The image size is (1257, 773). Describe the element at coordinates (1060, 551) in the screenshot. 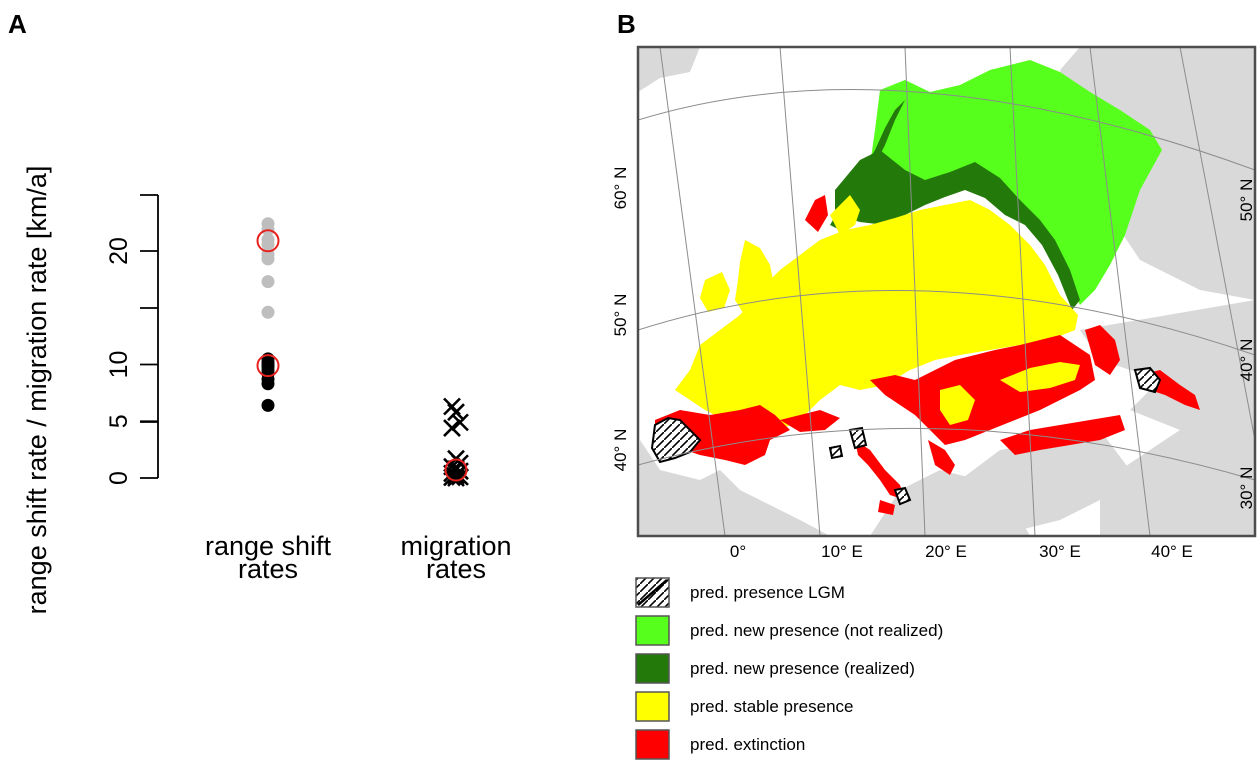

I see `map-x-tick: 30° E` at that location.